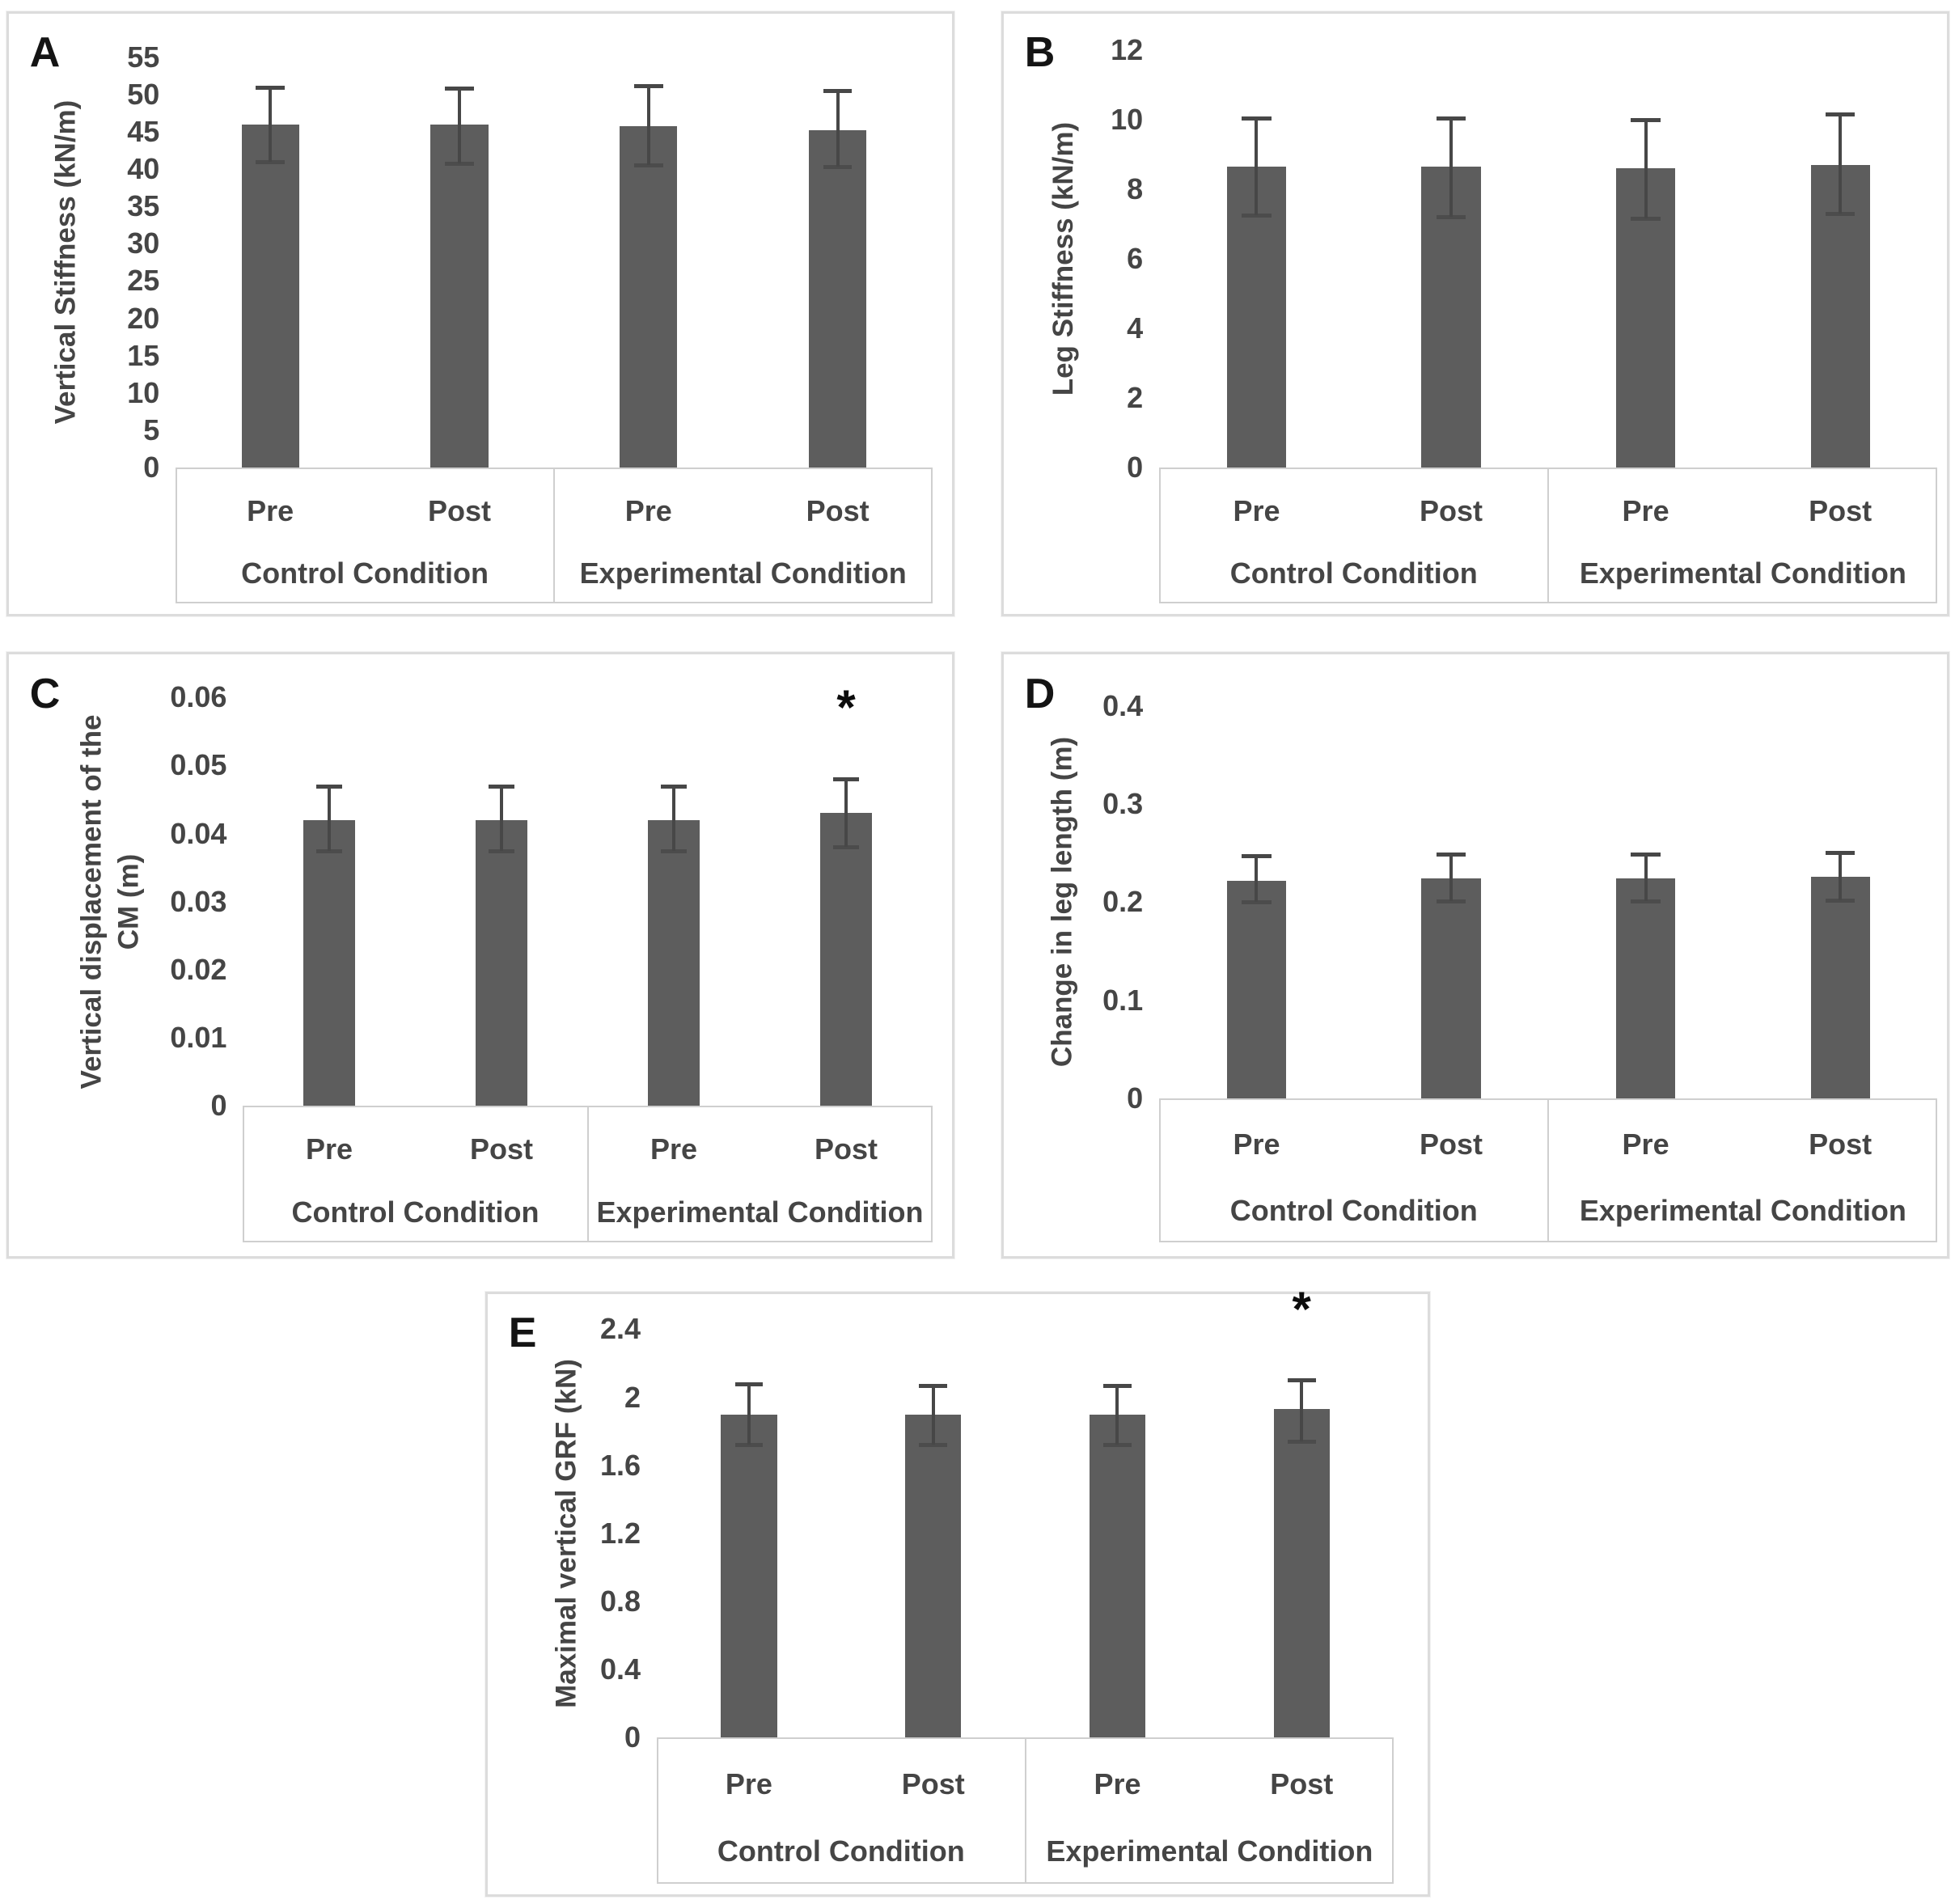 The height and width of the screenshot is (1904, 1955). Describe the element at coordinates (566, 1533) in the screenshot. I see `y-axis-title: Maximal vertical GRF (kN)` at that location.